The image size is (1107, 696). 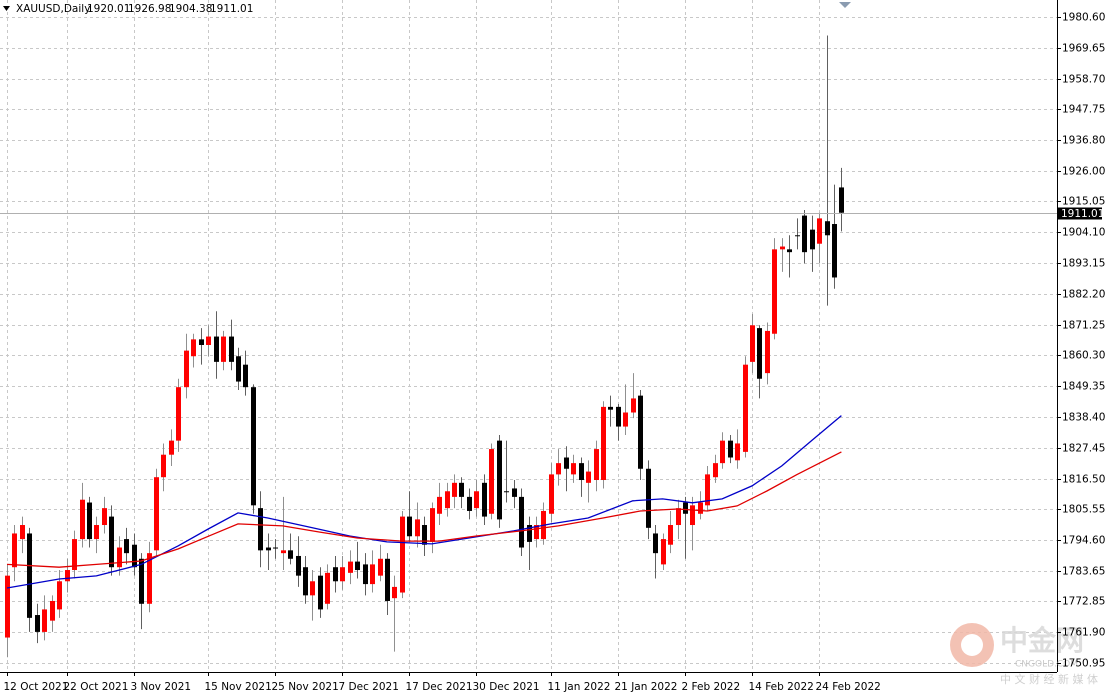 I want to click on shift-marker, so click(x=845, y=5).